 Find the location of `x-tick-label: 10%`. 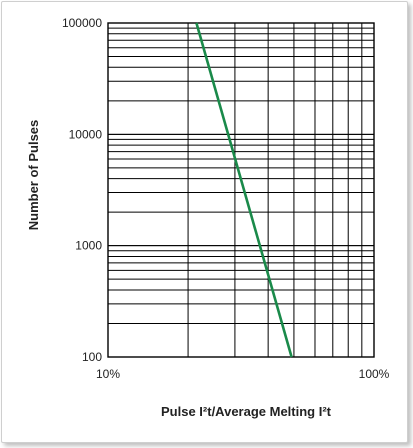

x-tick-label: 10% is located at coordinates (108, 374).